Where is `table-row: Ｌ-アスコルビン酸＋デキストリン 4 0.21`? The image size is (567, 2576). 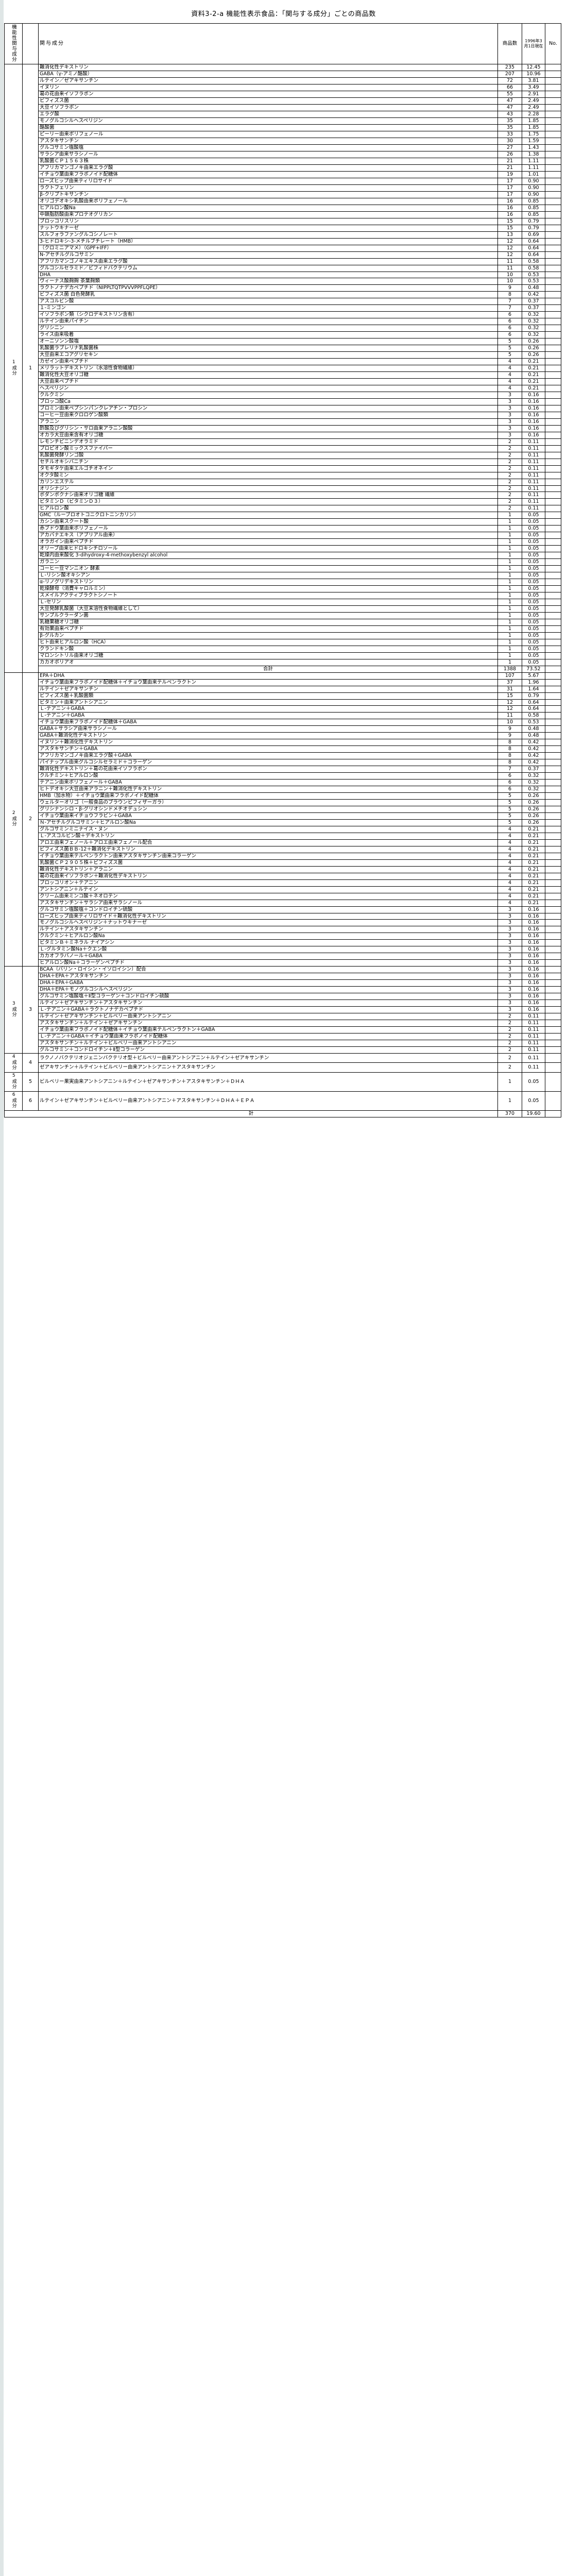 table-row: Ｌ-アスコルビン酸＋デキストリン 4 0.21 is located at coordinates (283, 836).